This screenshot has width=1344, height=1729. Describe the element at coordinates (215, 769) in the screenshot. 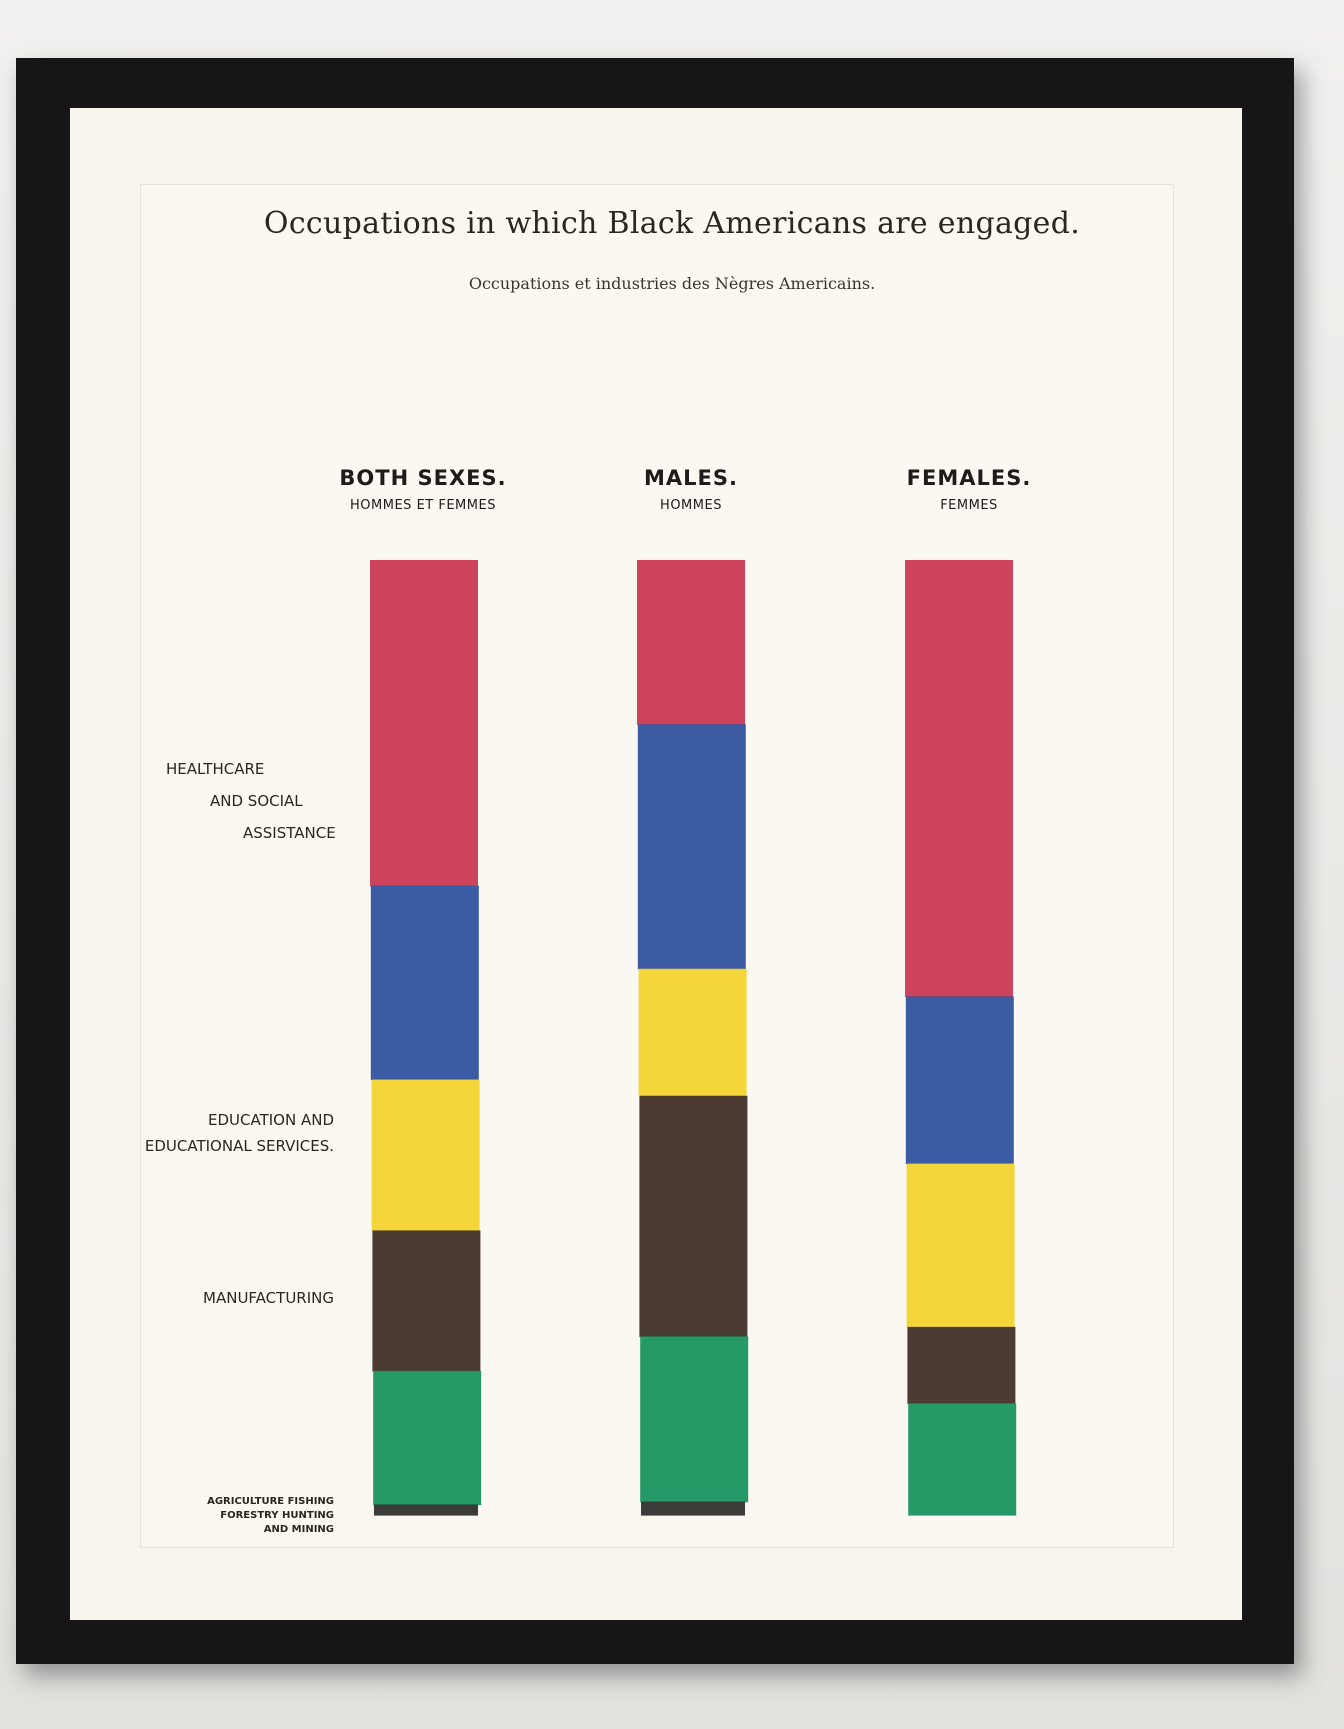

I see `healthcare-line-1: HEALTHCARE` at that location.